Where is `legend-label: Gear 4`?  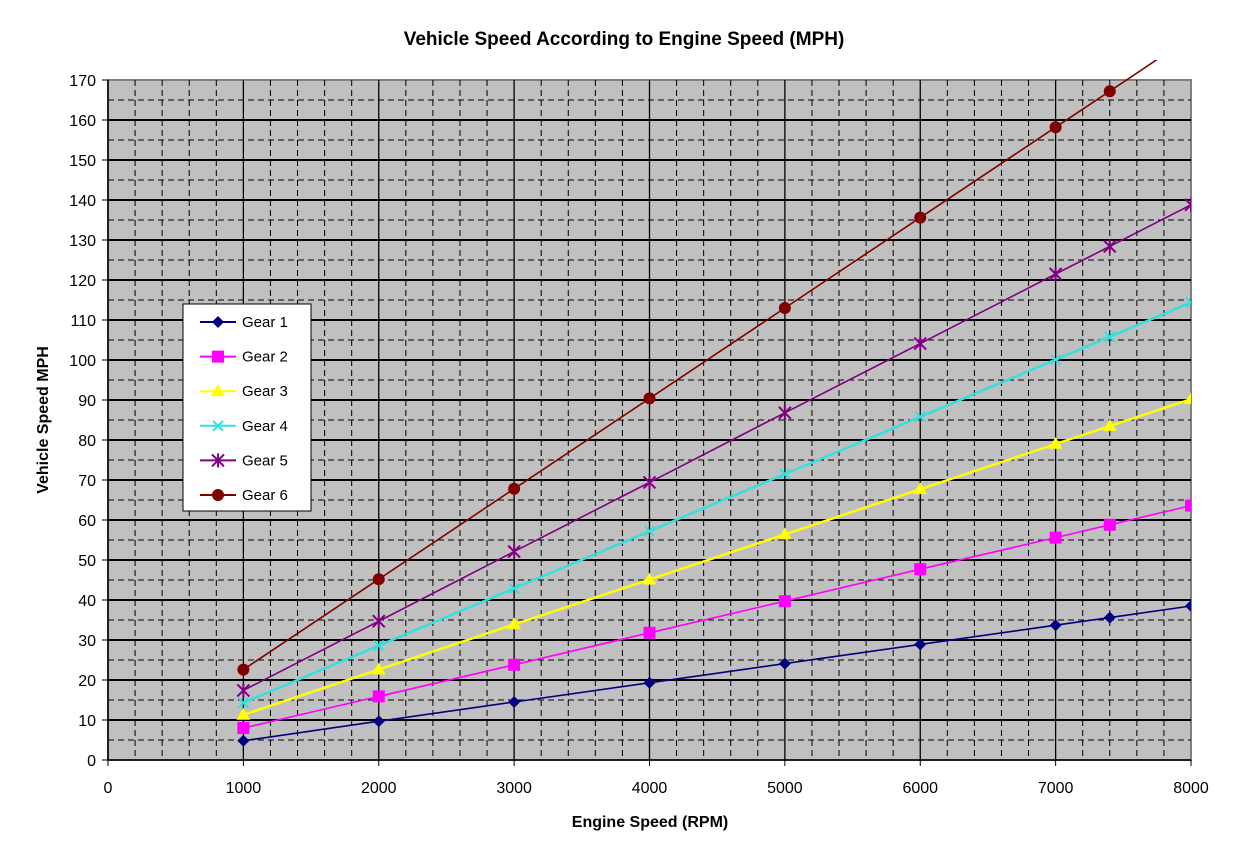 legend-label: Gear 4 is located at coordinates (265, 426).